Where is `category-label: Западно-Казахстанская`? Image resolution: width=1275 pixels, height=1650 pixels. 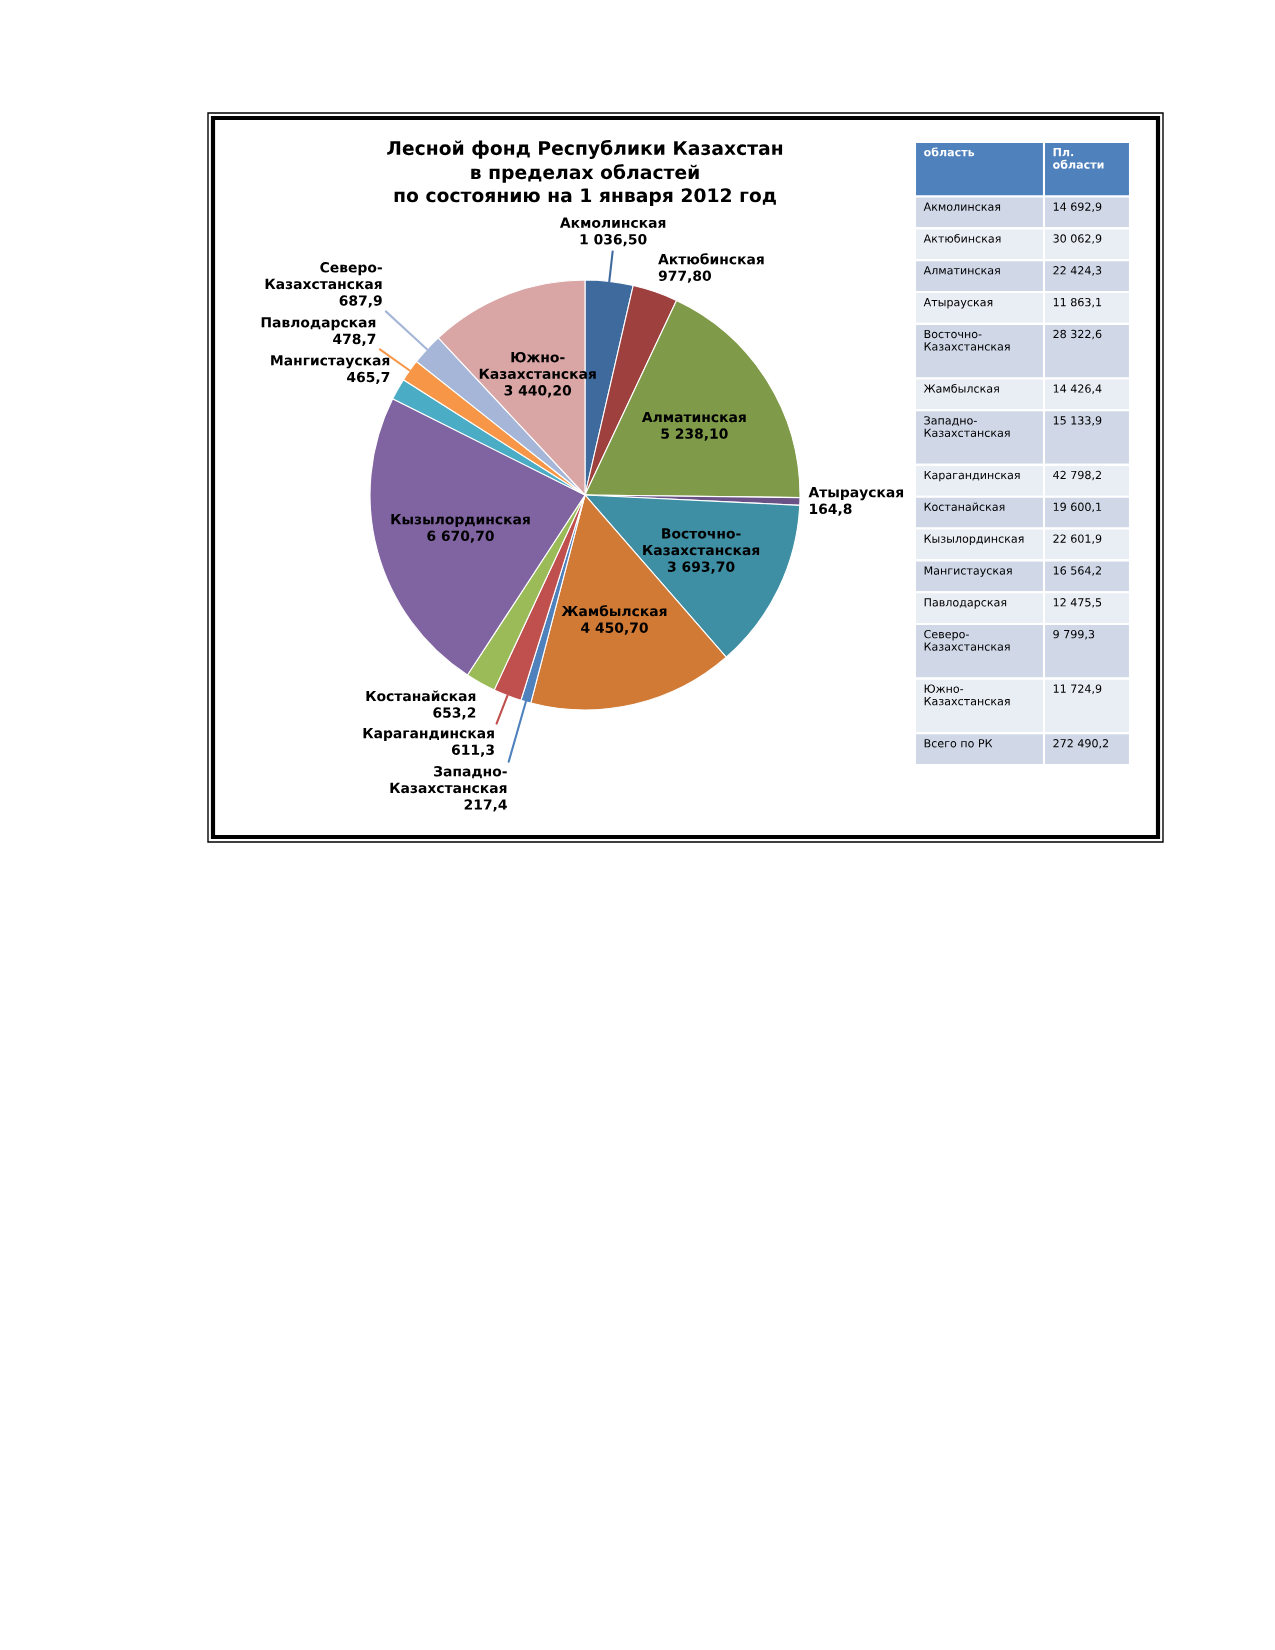
category-label: Западно-Казахстанская is located at coordinates (967, 427).